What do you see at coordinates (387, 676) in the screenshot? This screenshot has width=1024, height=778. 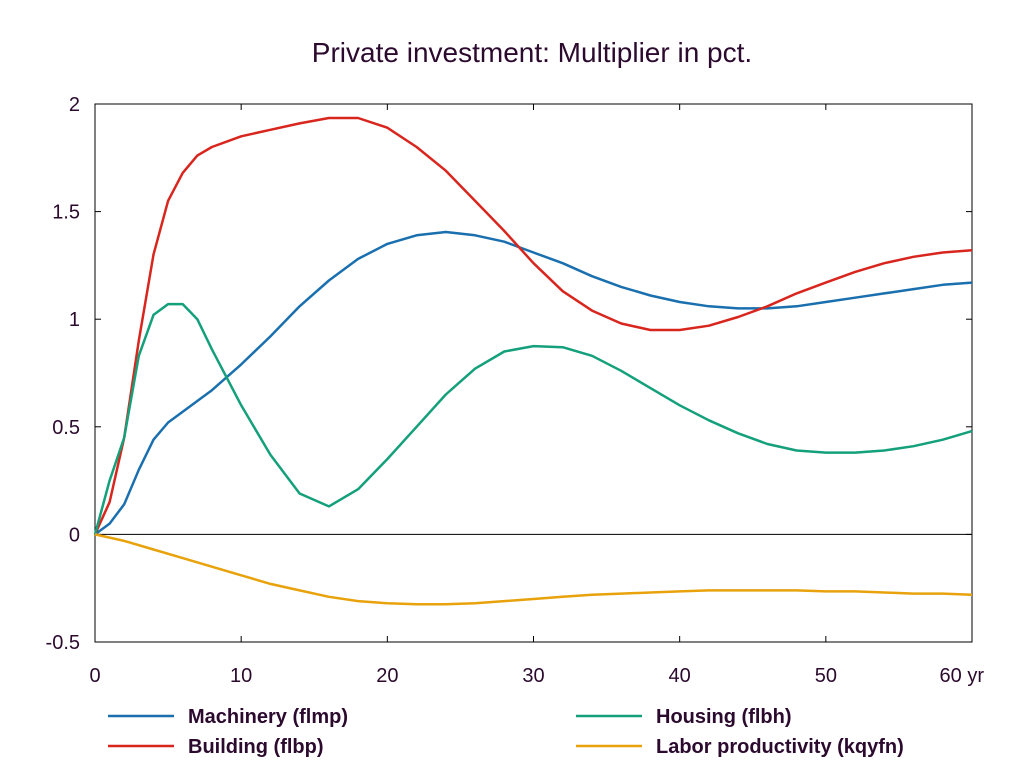 I see `x-tick-label: 20` at bounding box center [387, 676].